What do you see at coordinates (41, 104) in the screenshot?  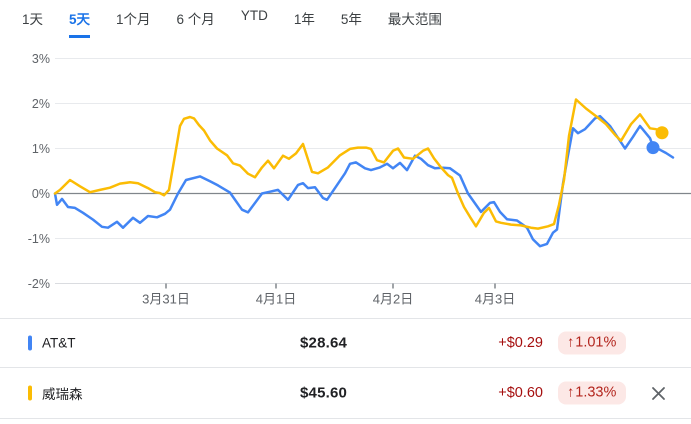 I see `y-axis-label: 2%` at bounding box center [41, 104].